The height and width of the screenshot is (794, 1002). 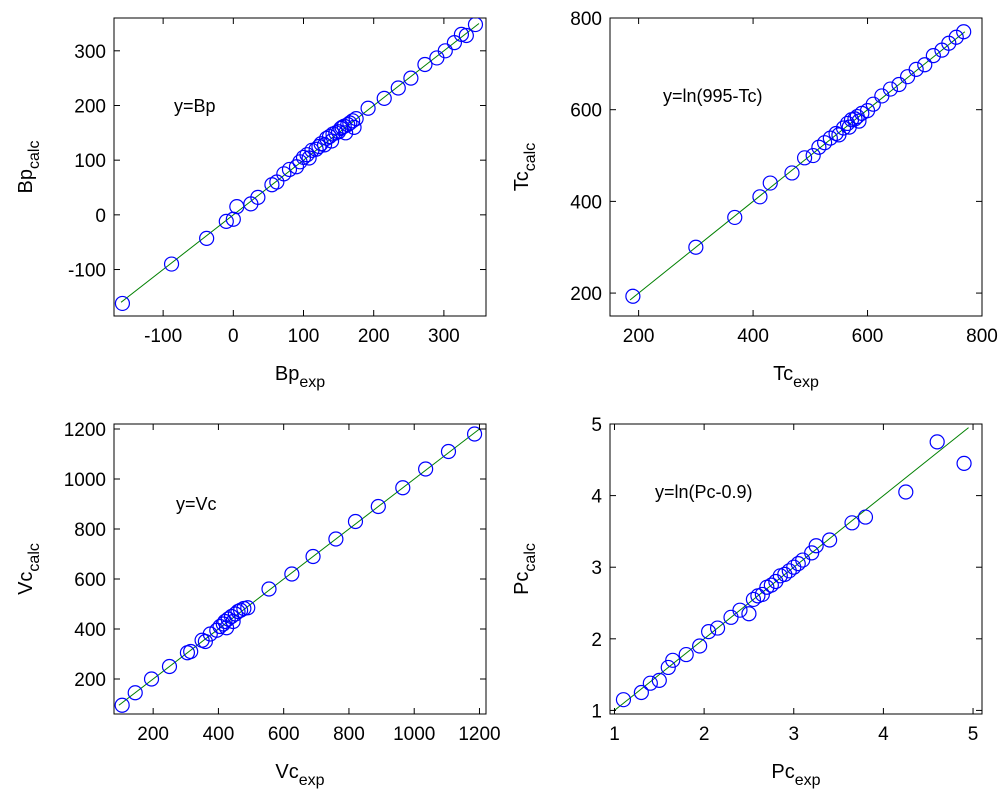 I want to click on x-axis-label: Pcexp, so click(x=795, y=775).